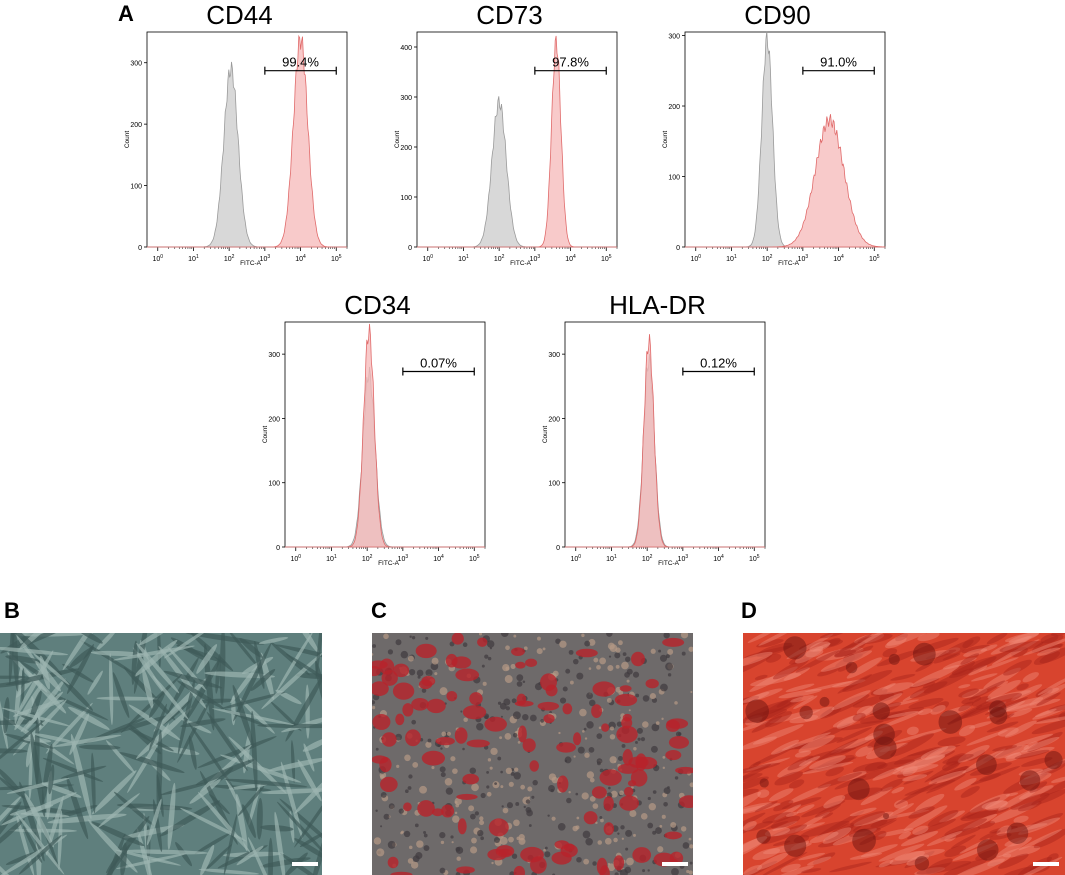 The image size is (1065, 875). What do you see at coordinates (665, 140) in the screenshot?
I see `y-axis-label: Count` at bounding box center [665, 140].